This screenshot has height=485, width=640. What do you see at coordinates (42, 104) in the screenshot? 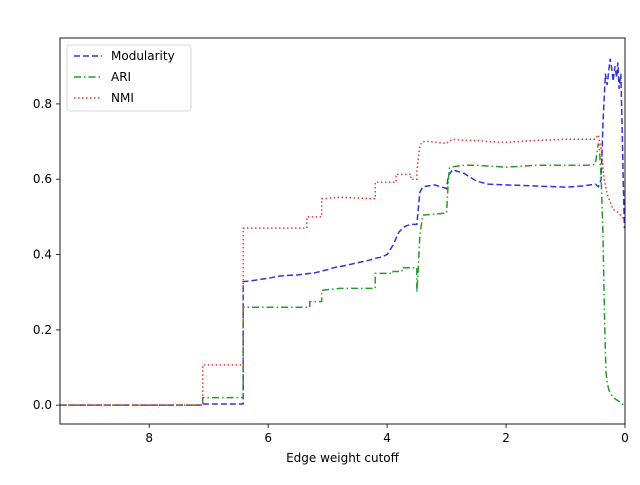
I see `y-tick-label: 0.8` at bounding box center [42, 104].